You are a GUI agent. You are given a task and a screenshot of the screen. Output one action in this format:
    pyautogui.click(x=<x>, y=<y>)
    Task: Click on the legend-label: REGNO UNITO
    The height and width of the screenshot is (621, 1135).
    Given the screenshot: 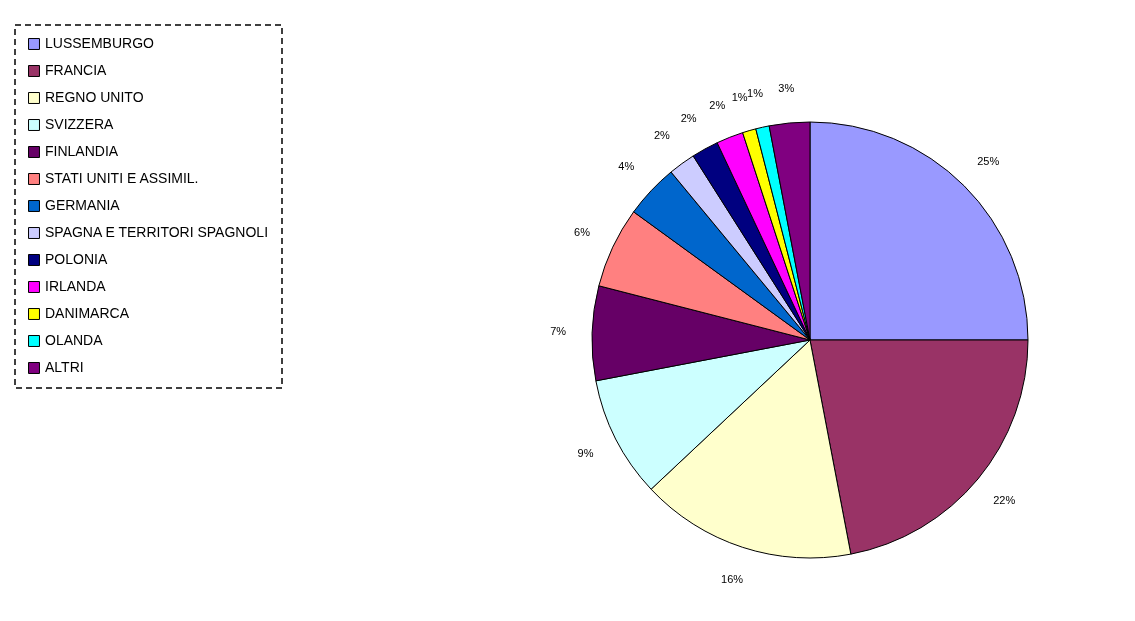 What is the action you would take?
    pyautogui.click(x=94, y=97)
    